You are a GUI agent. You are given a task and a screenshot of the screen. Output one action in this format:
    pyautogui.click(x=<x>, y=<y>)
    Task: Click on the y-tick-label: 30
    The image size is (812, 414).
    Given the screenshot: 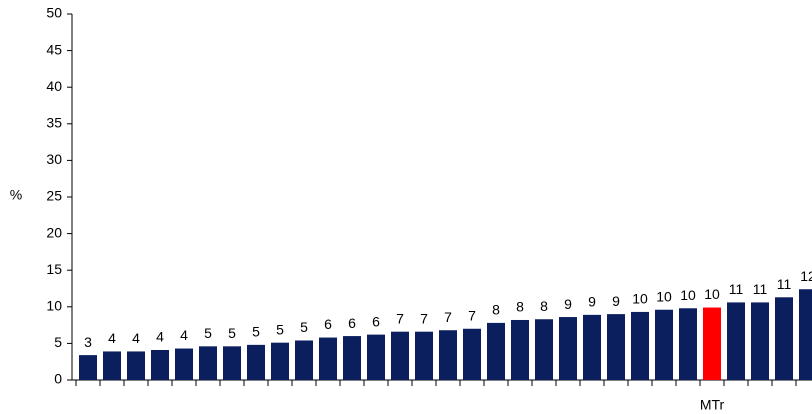 What is the action you would take?
    pyautogui.click(x=54, y=159)
    